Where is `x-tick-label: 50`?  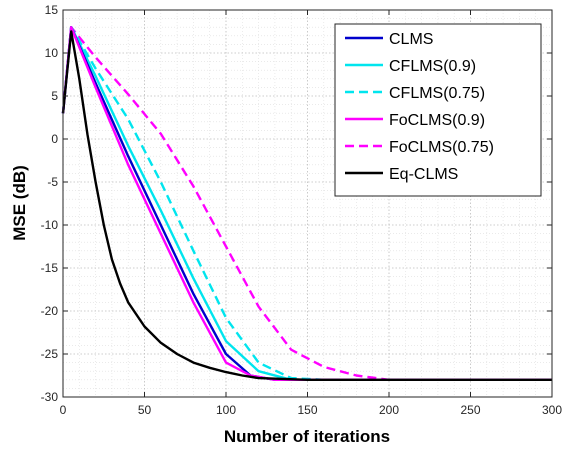 x-tick-label: 50 is located at coordinates (145, 410).